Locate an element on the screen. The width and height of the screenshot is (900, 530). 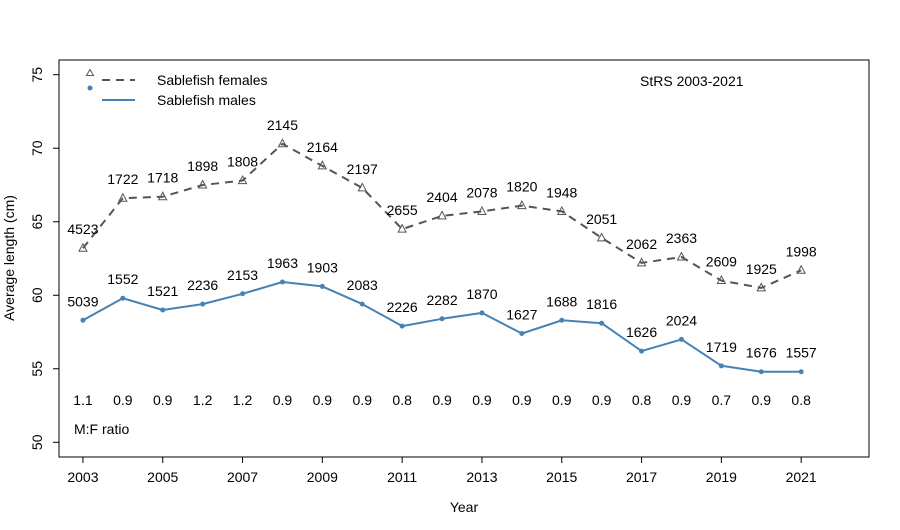
point-female-2003 is located at coordinates (83, 247).